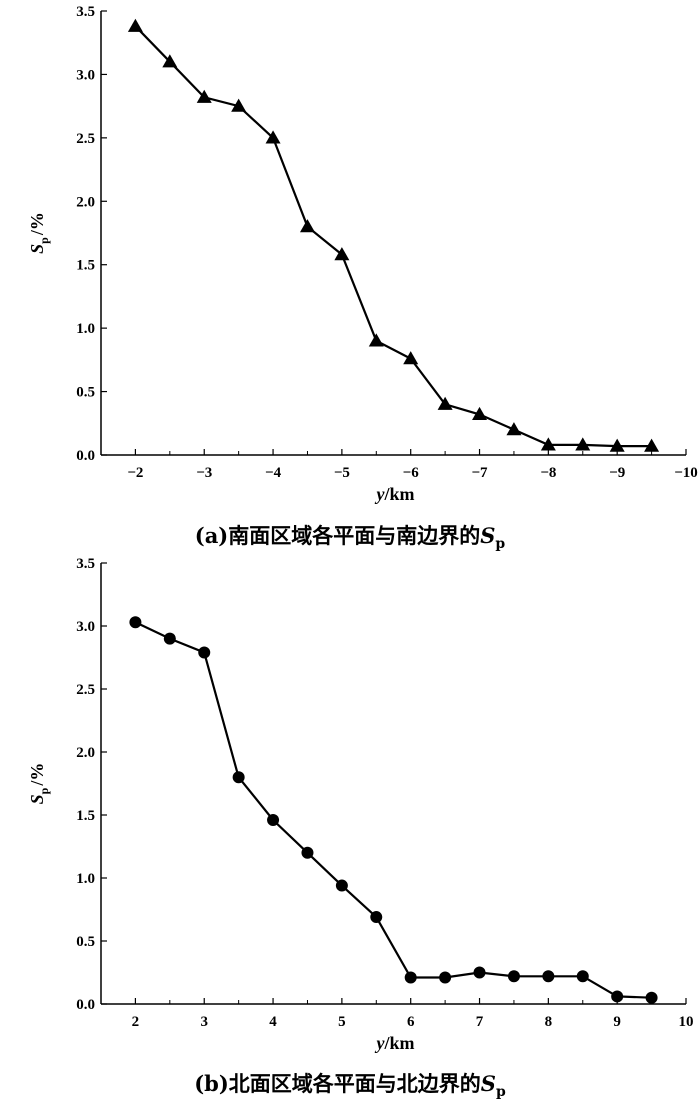 The height and width of the screenshot is (1100, 700). I want to click on chart-b-y-tick-label: 2.5, so click(85, 690).